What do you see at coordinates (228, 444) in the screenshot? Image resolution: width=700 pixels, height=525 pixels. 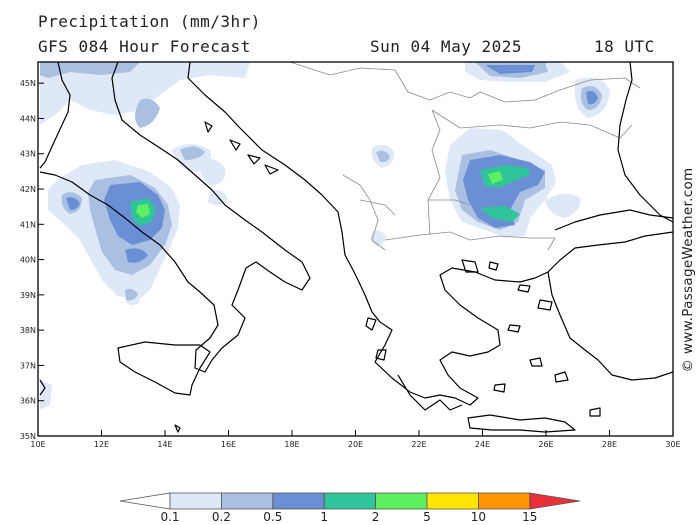 I see `lon-tick-label: 16E` at bounding box center [228, 444].